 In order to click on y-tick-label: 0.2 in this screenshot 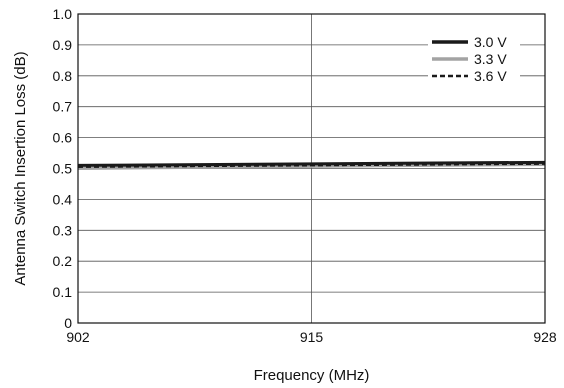, I will do `click(63, 261)`.